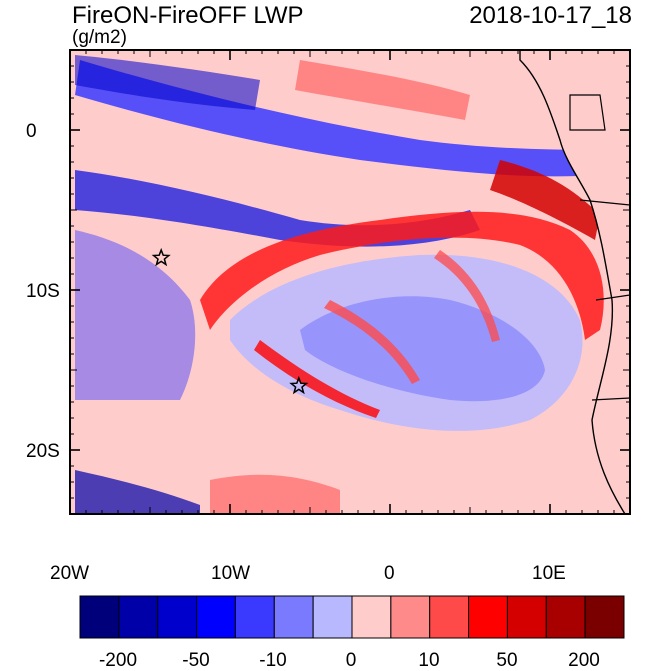  Describe the element at coordinates (43, 291) in the screenshot. I see `y-tick-10s: 10S` at that location.